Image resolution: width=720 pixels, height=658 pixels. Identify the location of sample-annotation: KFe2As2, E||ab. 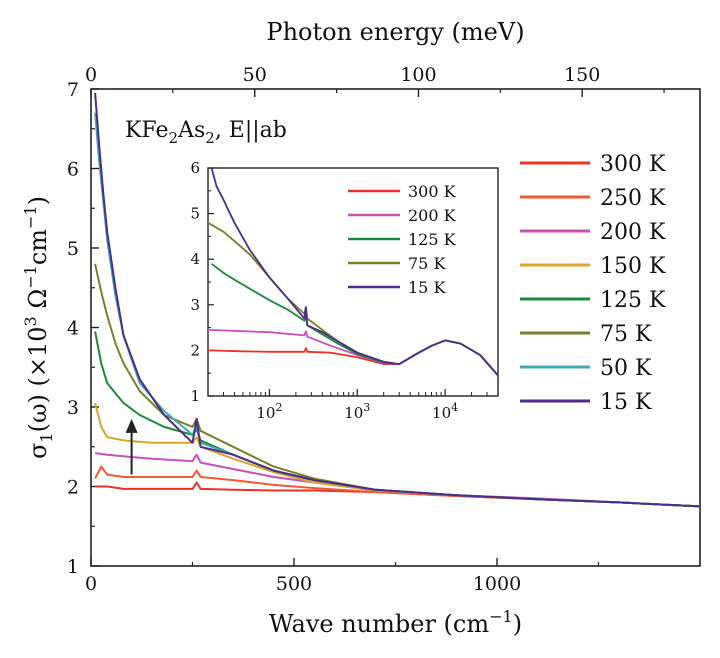
(206, 132).